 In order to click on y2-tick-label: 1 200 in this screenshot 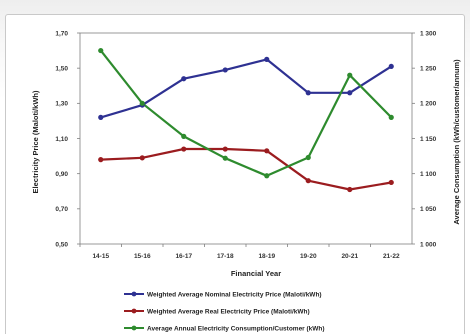, I will do `click(428, 104)`.